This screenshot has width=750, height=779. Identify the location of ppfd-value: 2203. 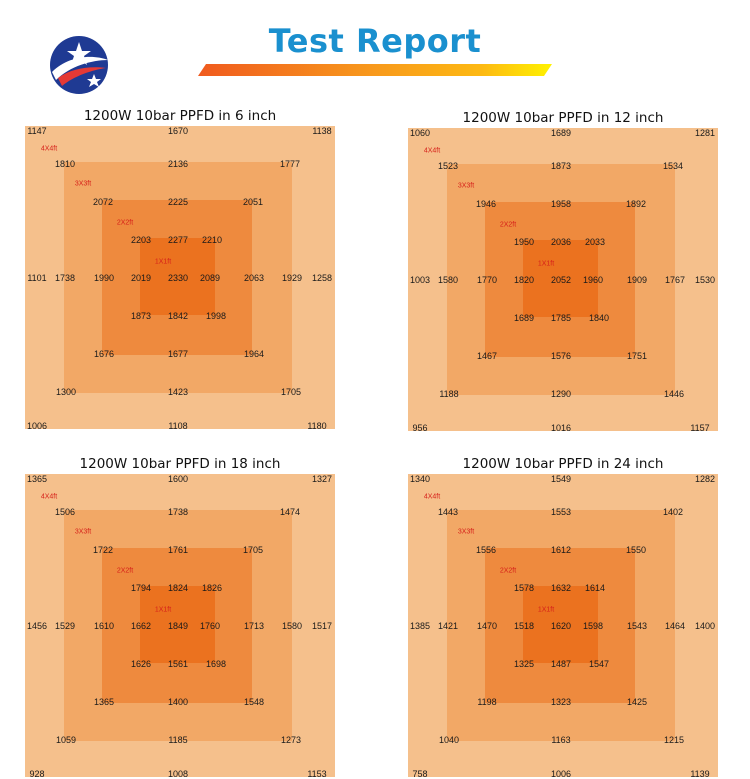
(141, 240).